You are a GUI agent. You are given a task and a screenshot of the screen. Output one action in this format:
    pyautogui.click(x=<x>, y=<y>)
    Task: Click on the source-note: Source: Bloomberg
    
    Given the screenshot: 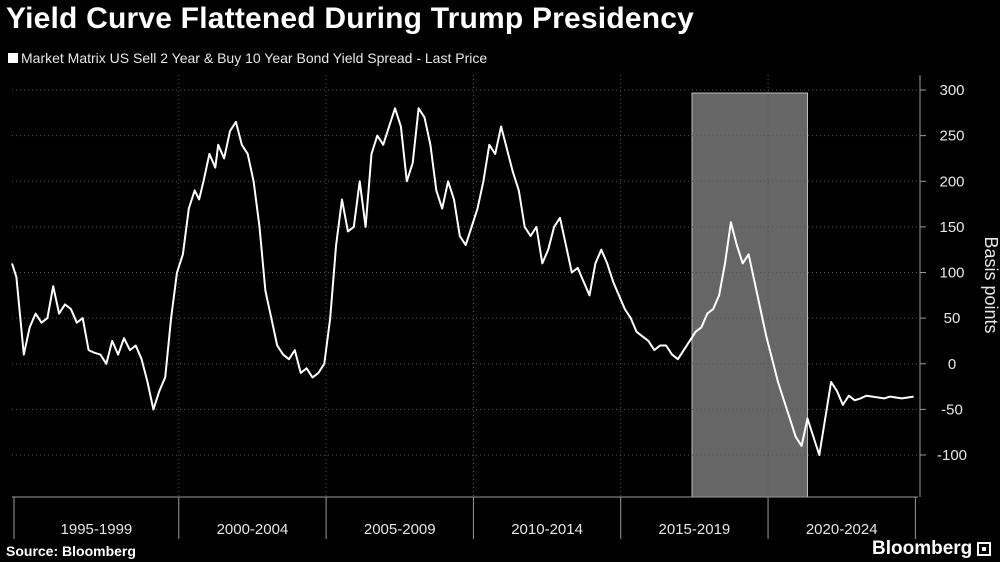 What is the action you would take?
    pyautogui.click(x=71, y=551)
    